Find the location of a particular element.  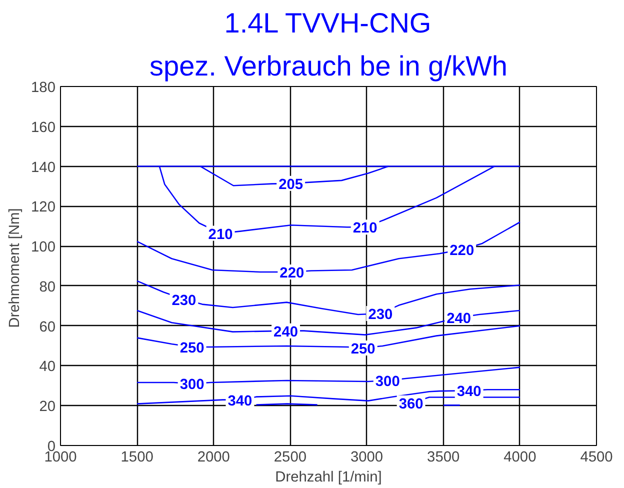

x-tick-label: 3000 is located at coordinates (367, 458).